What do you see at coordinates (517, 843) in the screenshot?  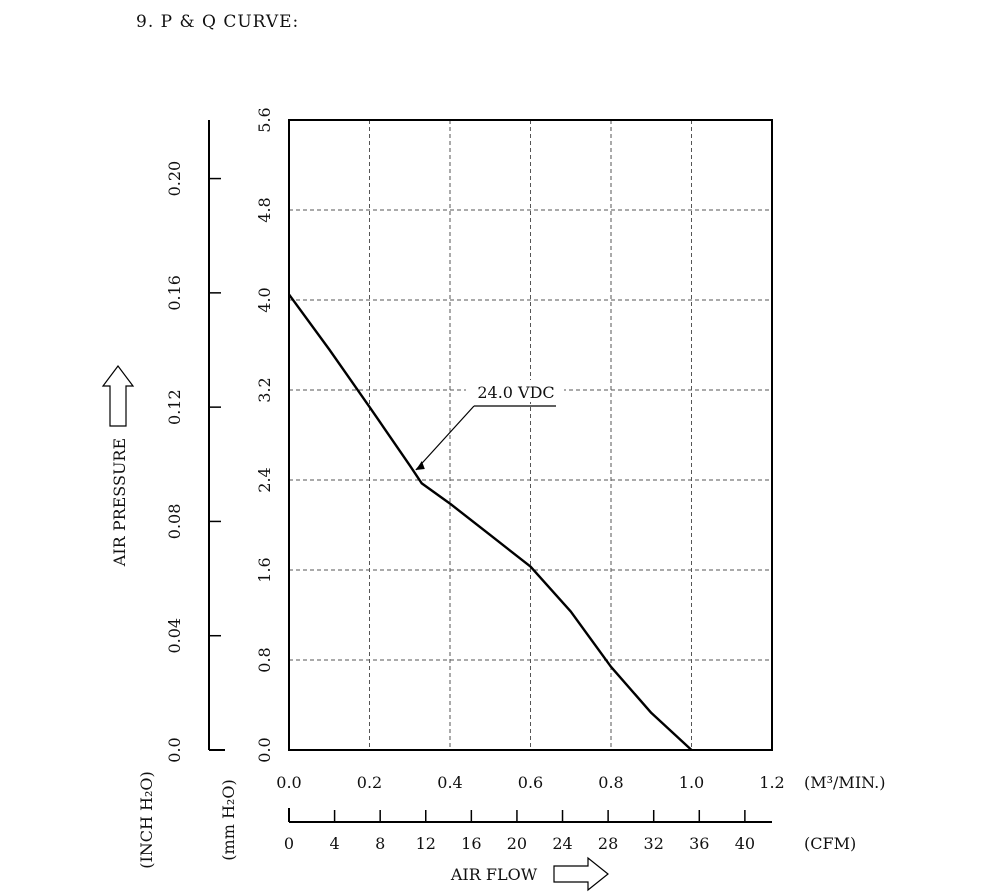 I see `cfm-tick-label: 20` at bounding box center [517, 843].